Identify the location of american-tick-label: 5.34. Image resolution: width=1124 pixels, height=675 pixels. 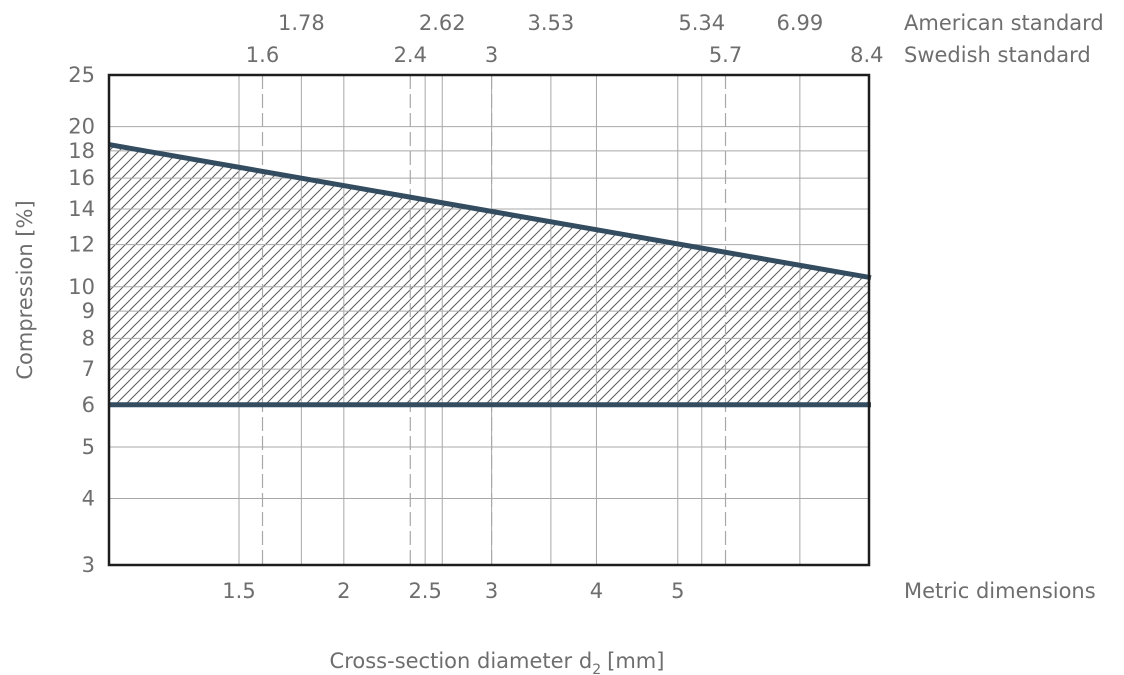
(701, 23).